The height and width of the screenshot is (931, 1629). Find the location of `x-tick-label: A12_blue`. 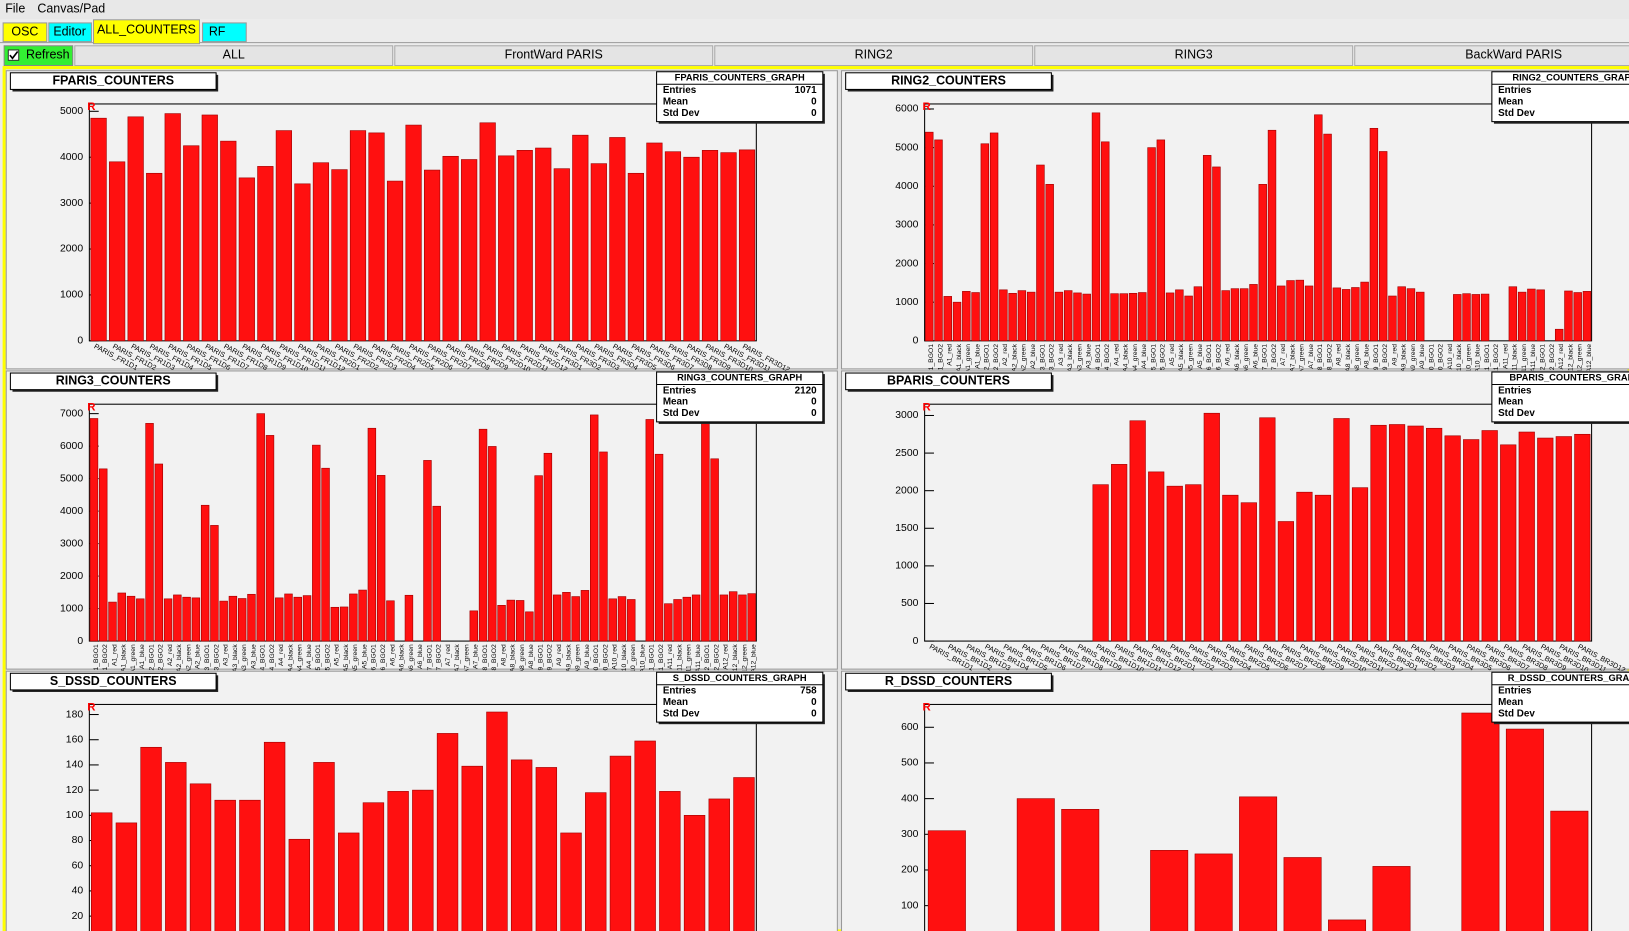

x-tick-label: A12_blue is located at coordinates (1589, 358).